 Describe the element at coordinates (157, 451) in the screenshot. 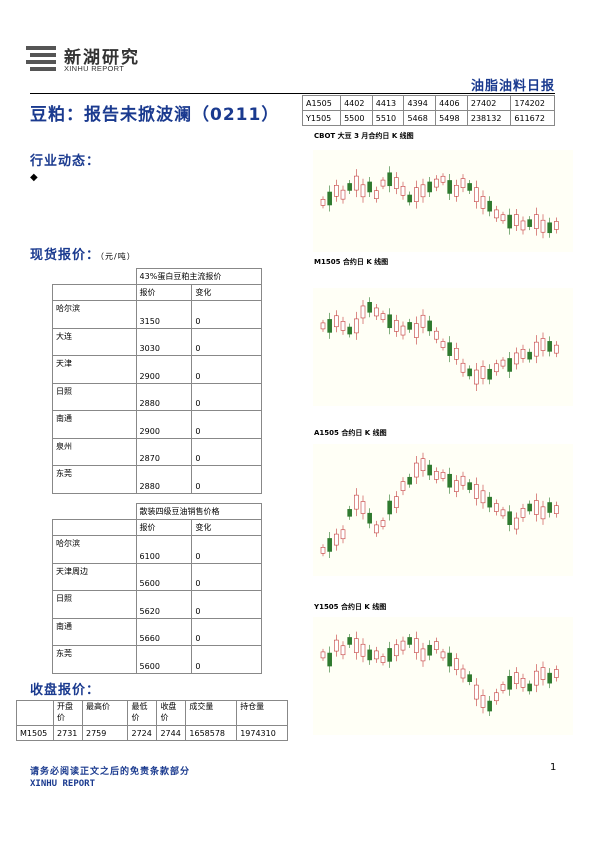

I see `table-row: 泉州 2870 0` at that location.